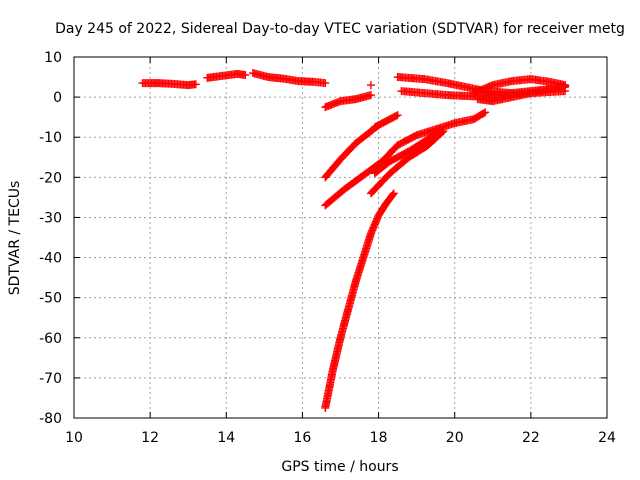 This screenshot has width=640, height=480. Describe the element at coordinates (50, 259) in the screenshot. I see `y-tick-label: -40` at that location.